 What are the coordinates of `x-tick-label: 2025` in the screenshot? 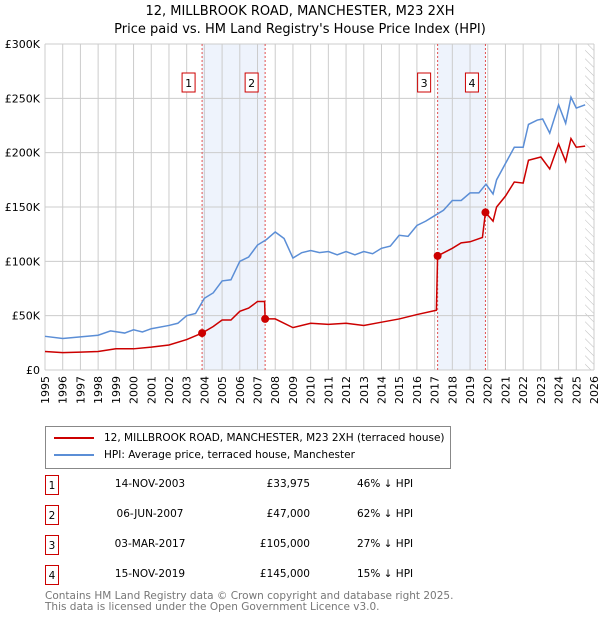 It's located at (576, 390).